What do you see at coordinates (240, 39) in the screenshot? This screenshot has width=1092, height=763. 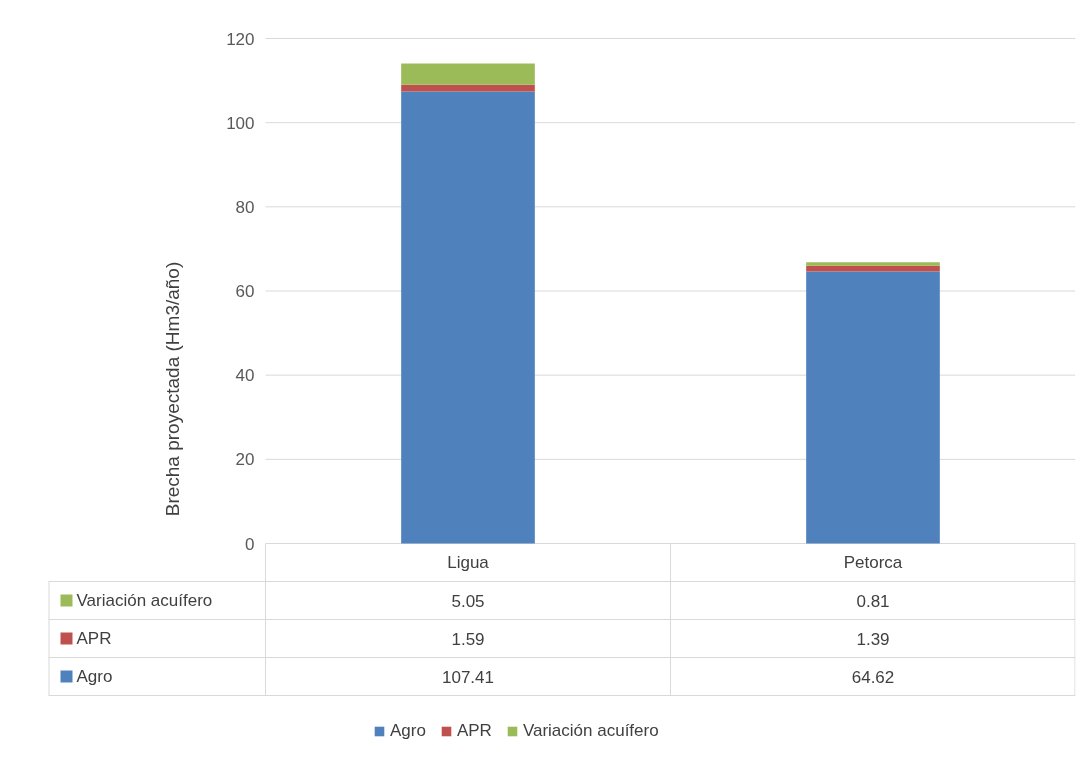 I see `y-tick-label: 120` at bounding box center [240, 39].